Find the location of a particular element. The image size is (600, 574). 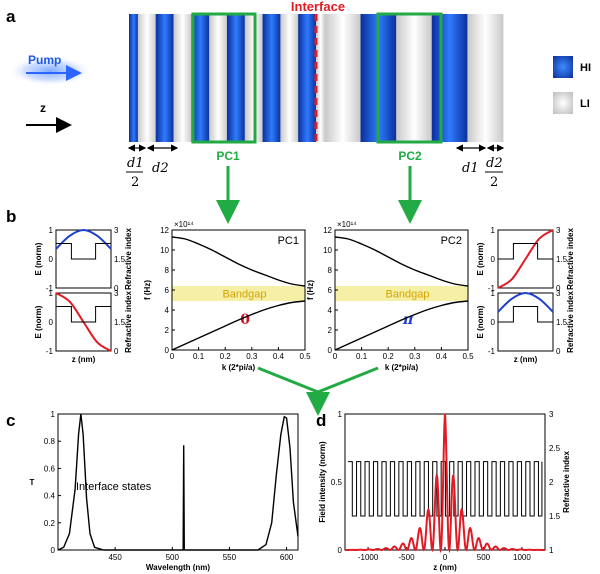

y-axis-label: T is located at coordinates (32, 482).